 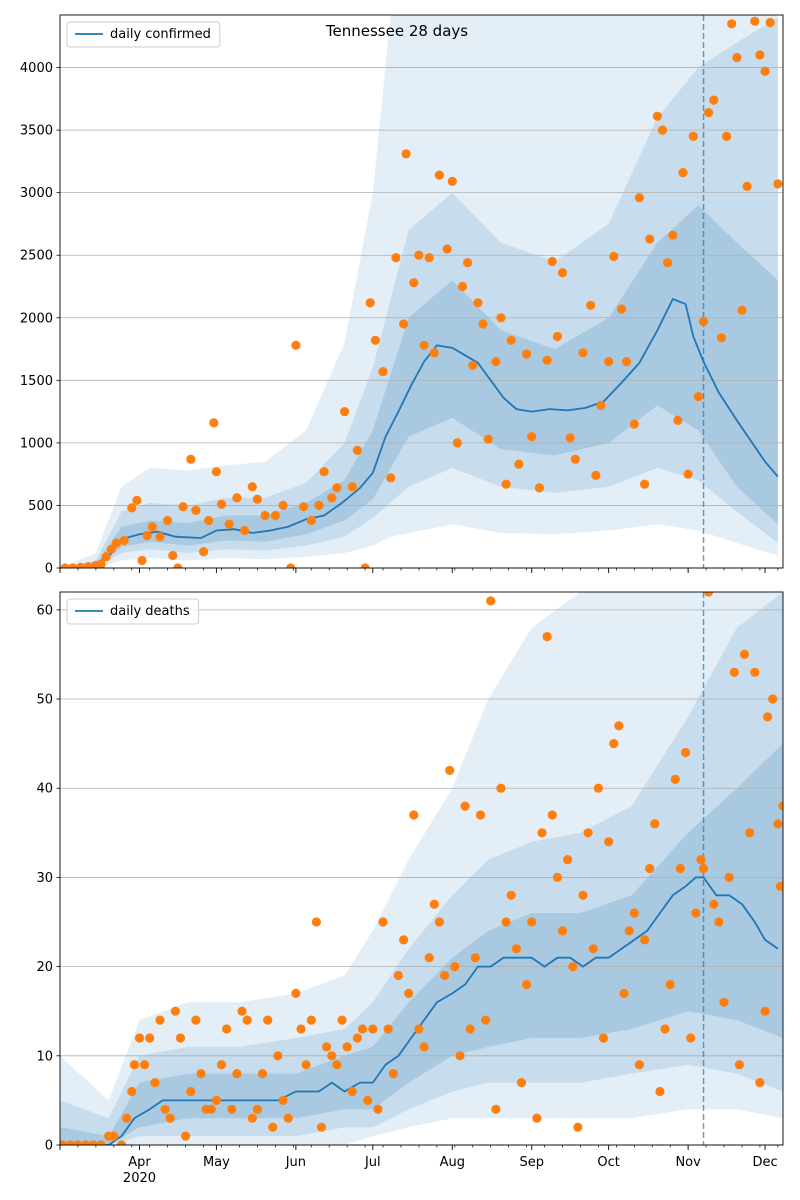 What do you see at coordinates (36, 443) in the screenshot?
I see `y-tick-label: 1000` at bounding box center [36, 443].